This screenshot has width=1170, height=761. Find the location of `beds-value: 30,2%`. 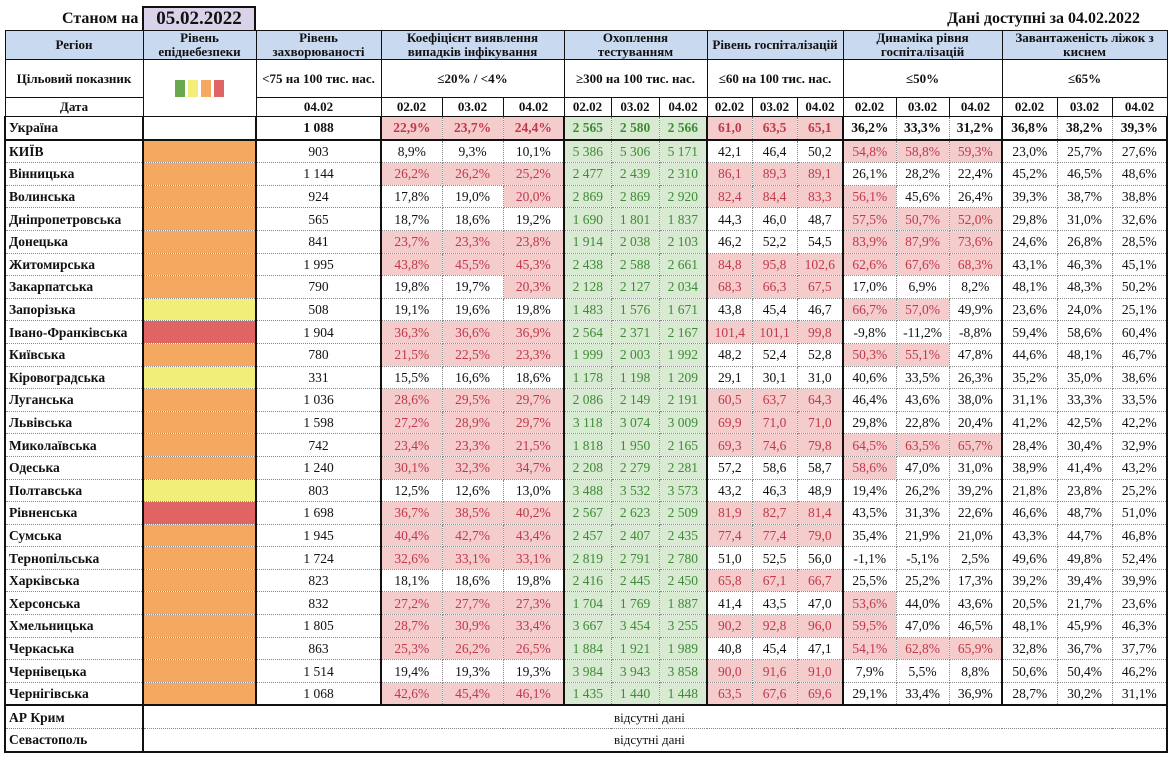

beds-value: 30,2% is located at coordinates (1084, 694).